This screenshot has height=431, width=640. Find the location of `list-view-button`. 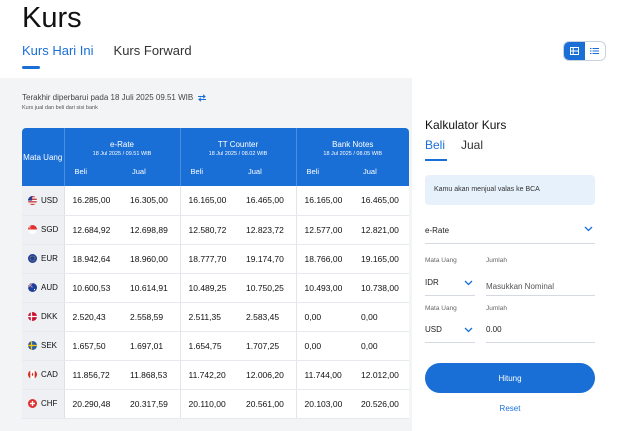

list-view-button is located at coordinates (595, 51).